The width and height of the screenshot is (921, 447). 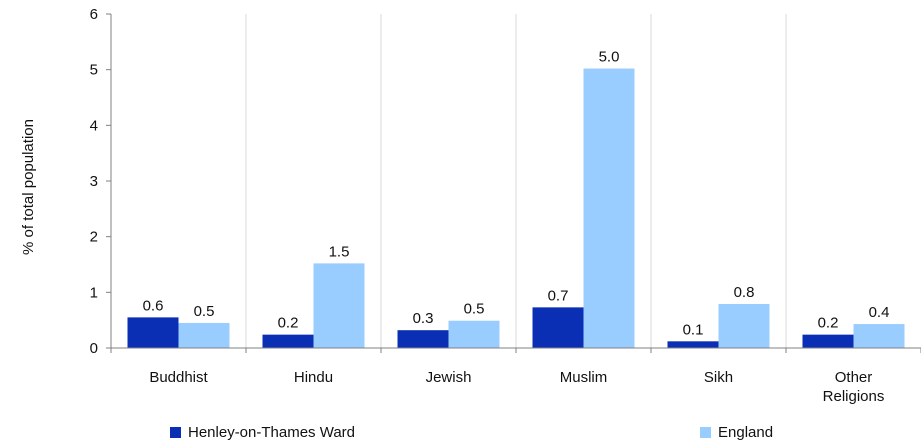 What do you see at coordinates (609, 57) in the screenshot?
I see `data-label-s1-3: 5.0` at bounding box center [609, 57].